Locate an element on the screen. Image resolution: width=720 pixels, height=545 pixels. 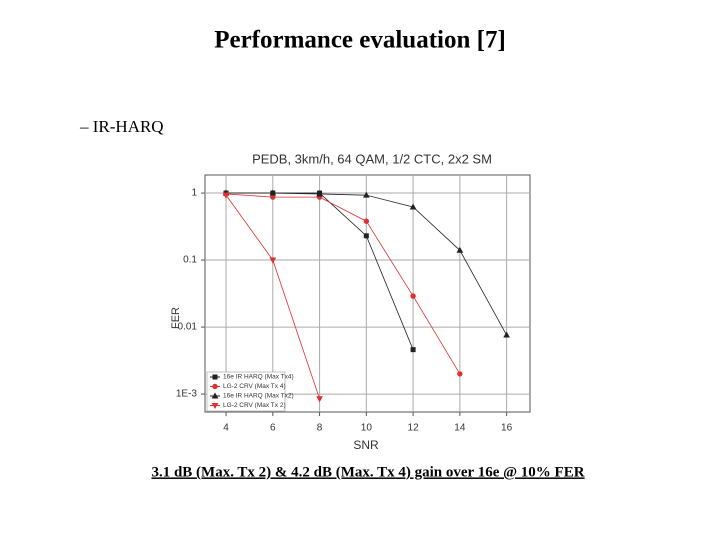
y-tick-label: 1 is located at coordinates (194, 193).